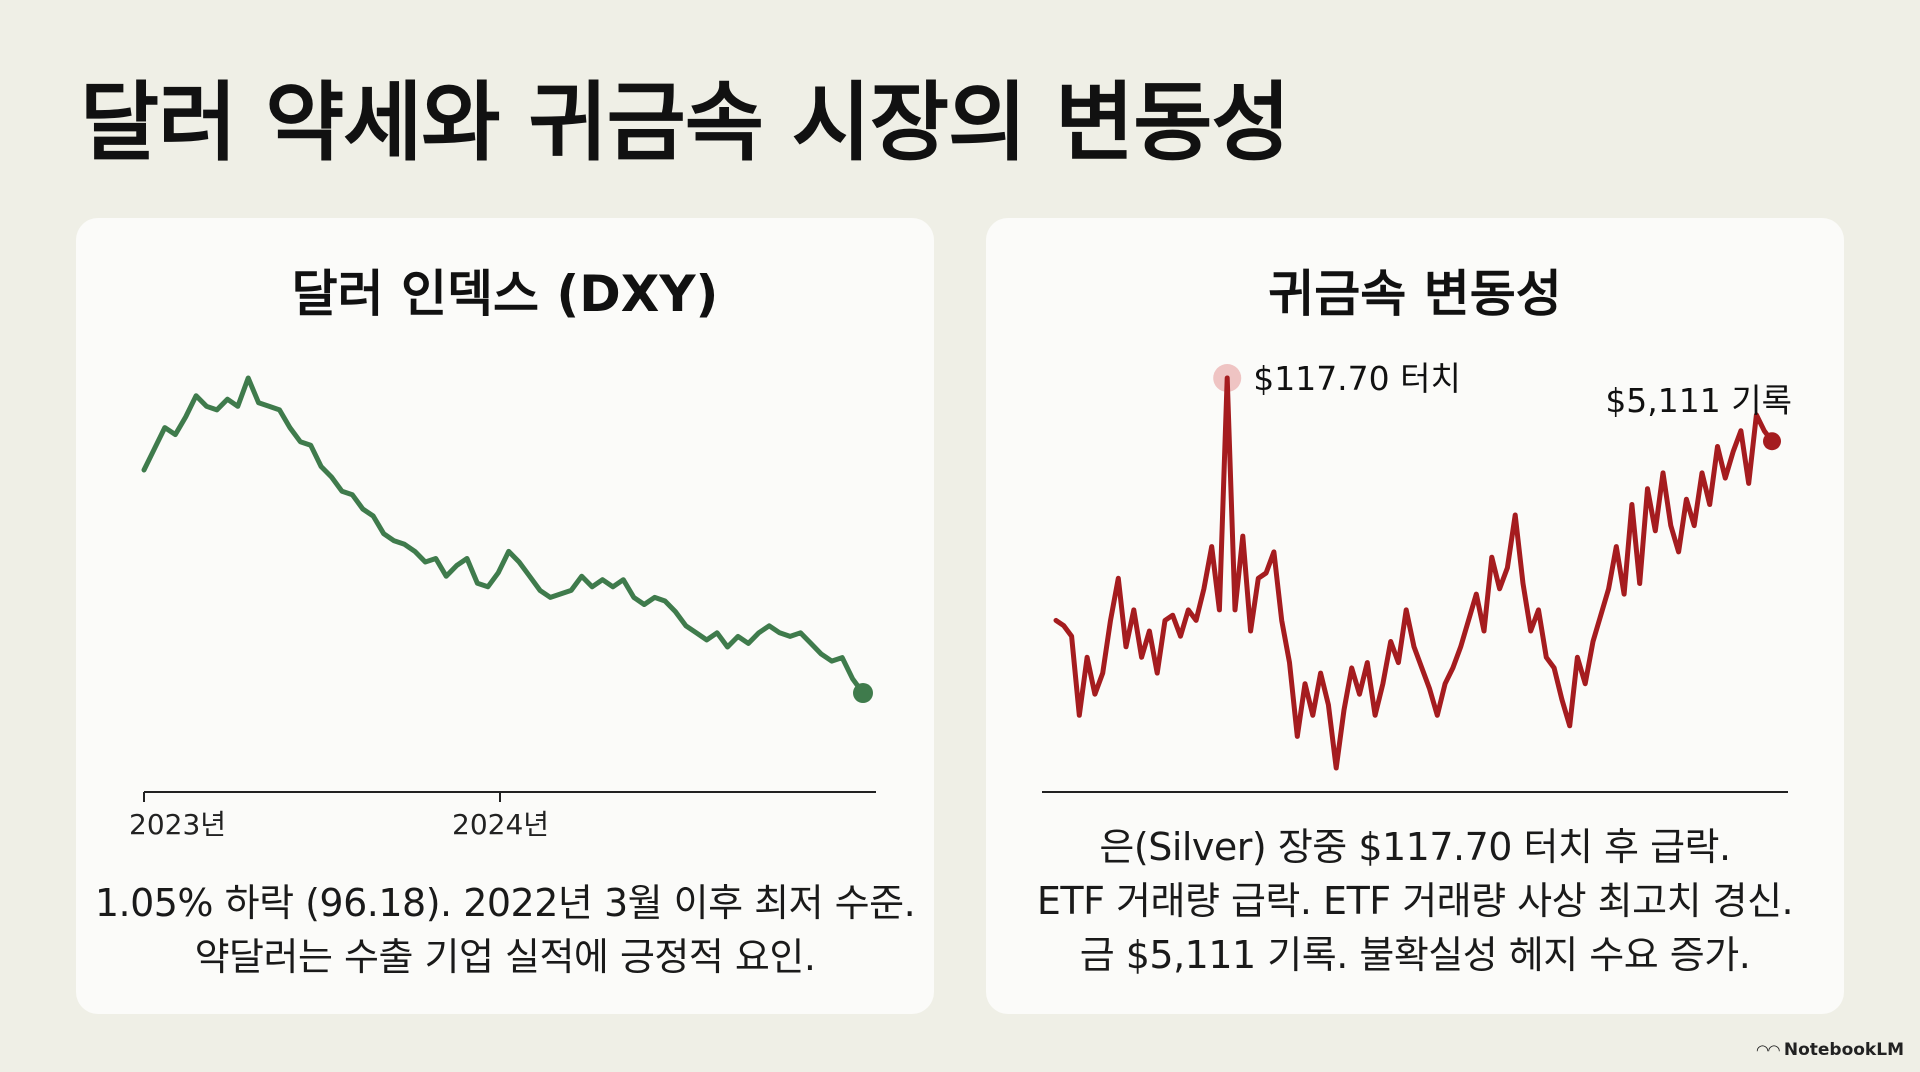 This screenshot has height=1072, width=1920. I want to click on dxy-caption-line-1: 1.05% 하락 (96.18). 2022년 3월 이후 최저 수준., so click(505, 903).